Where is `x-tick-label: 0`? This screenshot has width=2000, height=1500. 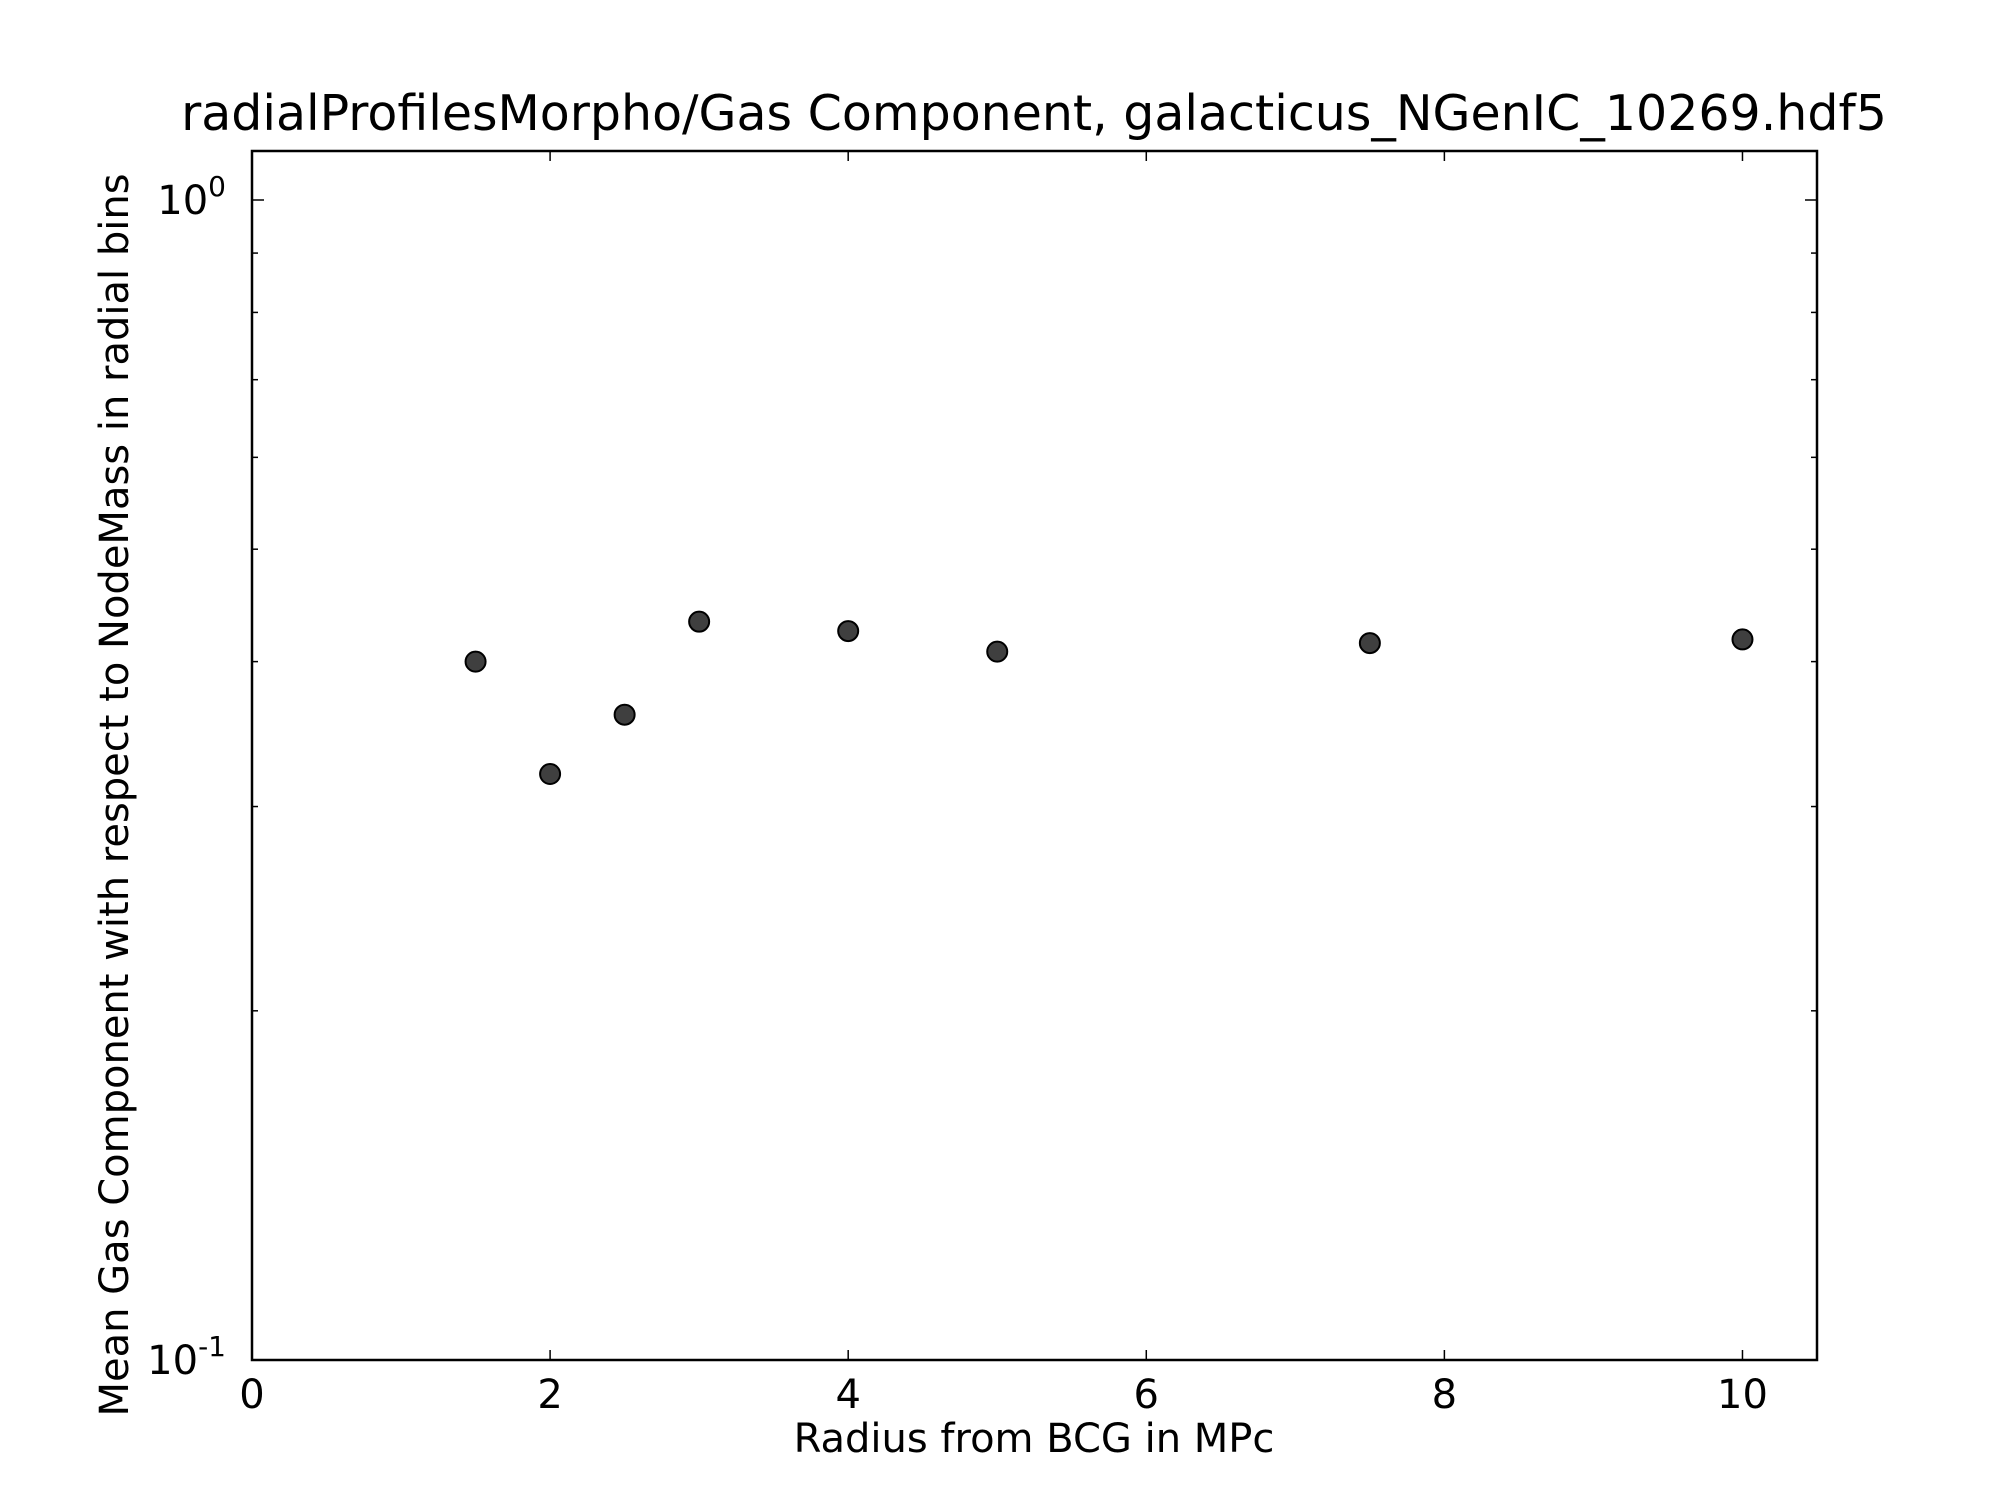 x-tick-label: 0 is located at coordinates (251, 1395).